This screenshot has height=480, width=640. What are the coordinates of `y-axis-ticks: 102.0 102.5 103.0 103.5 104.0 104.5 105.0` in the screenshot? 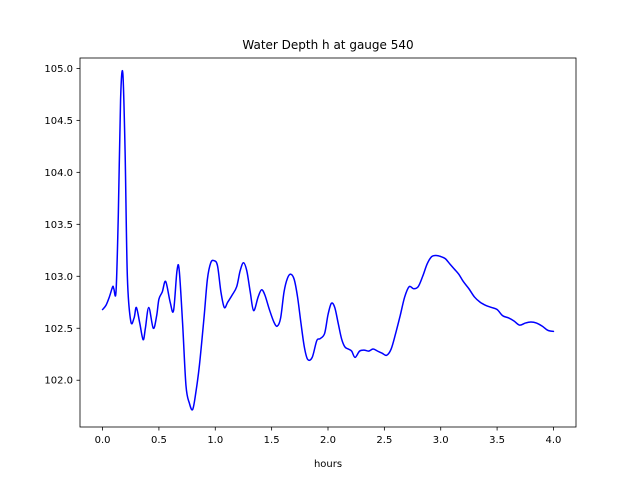 It's located at (62, 225).